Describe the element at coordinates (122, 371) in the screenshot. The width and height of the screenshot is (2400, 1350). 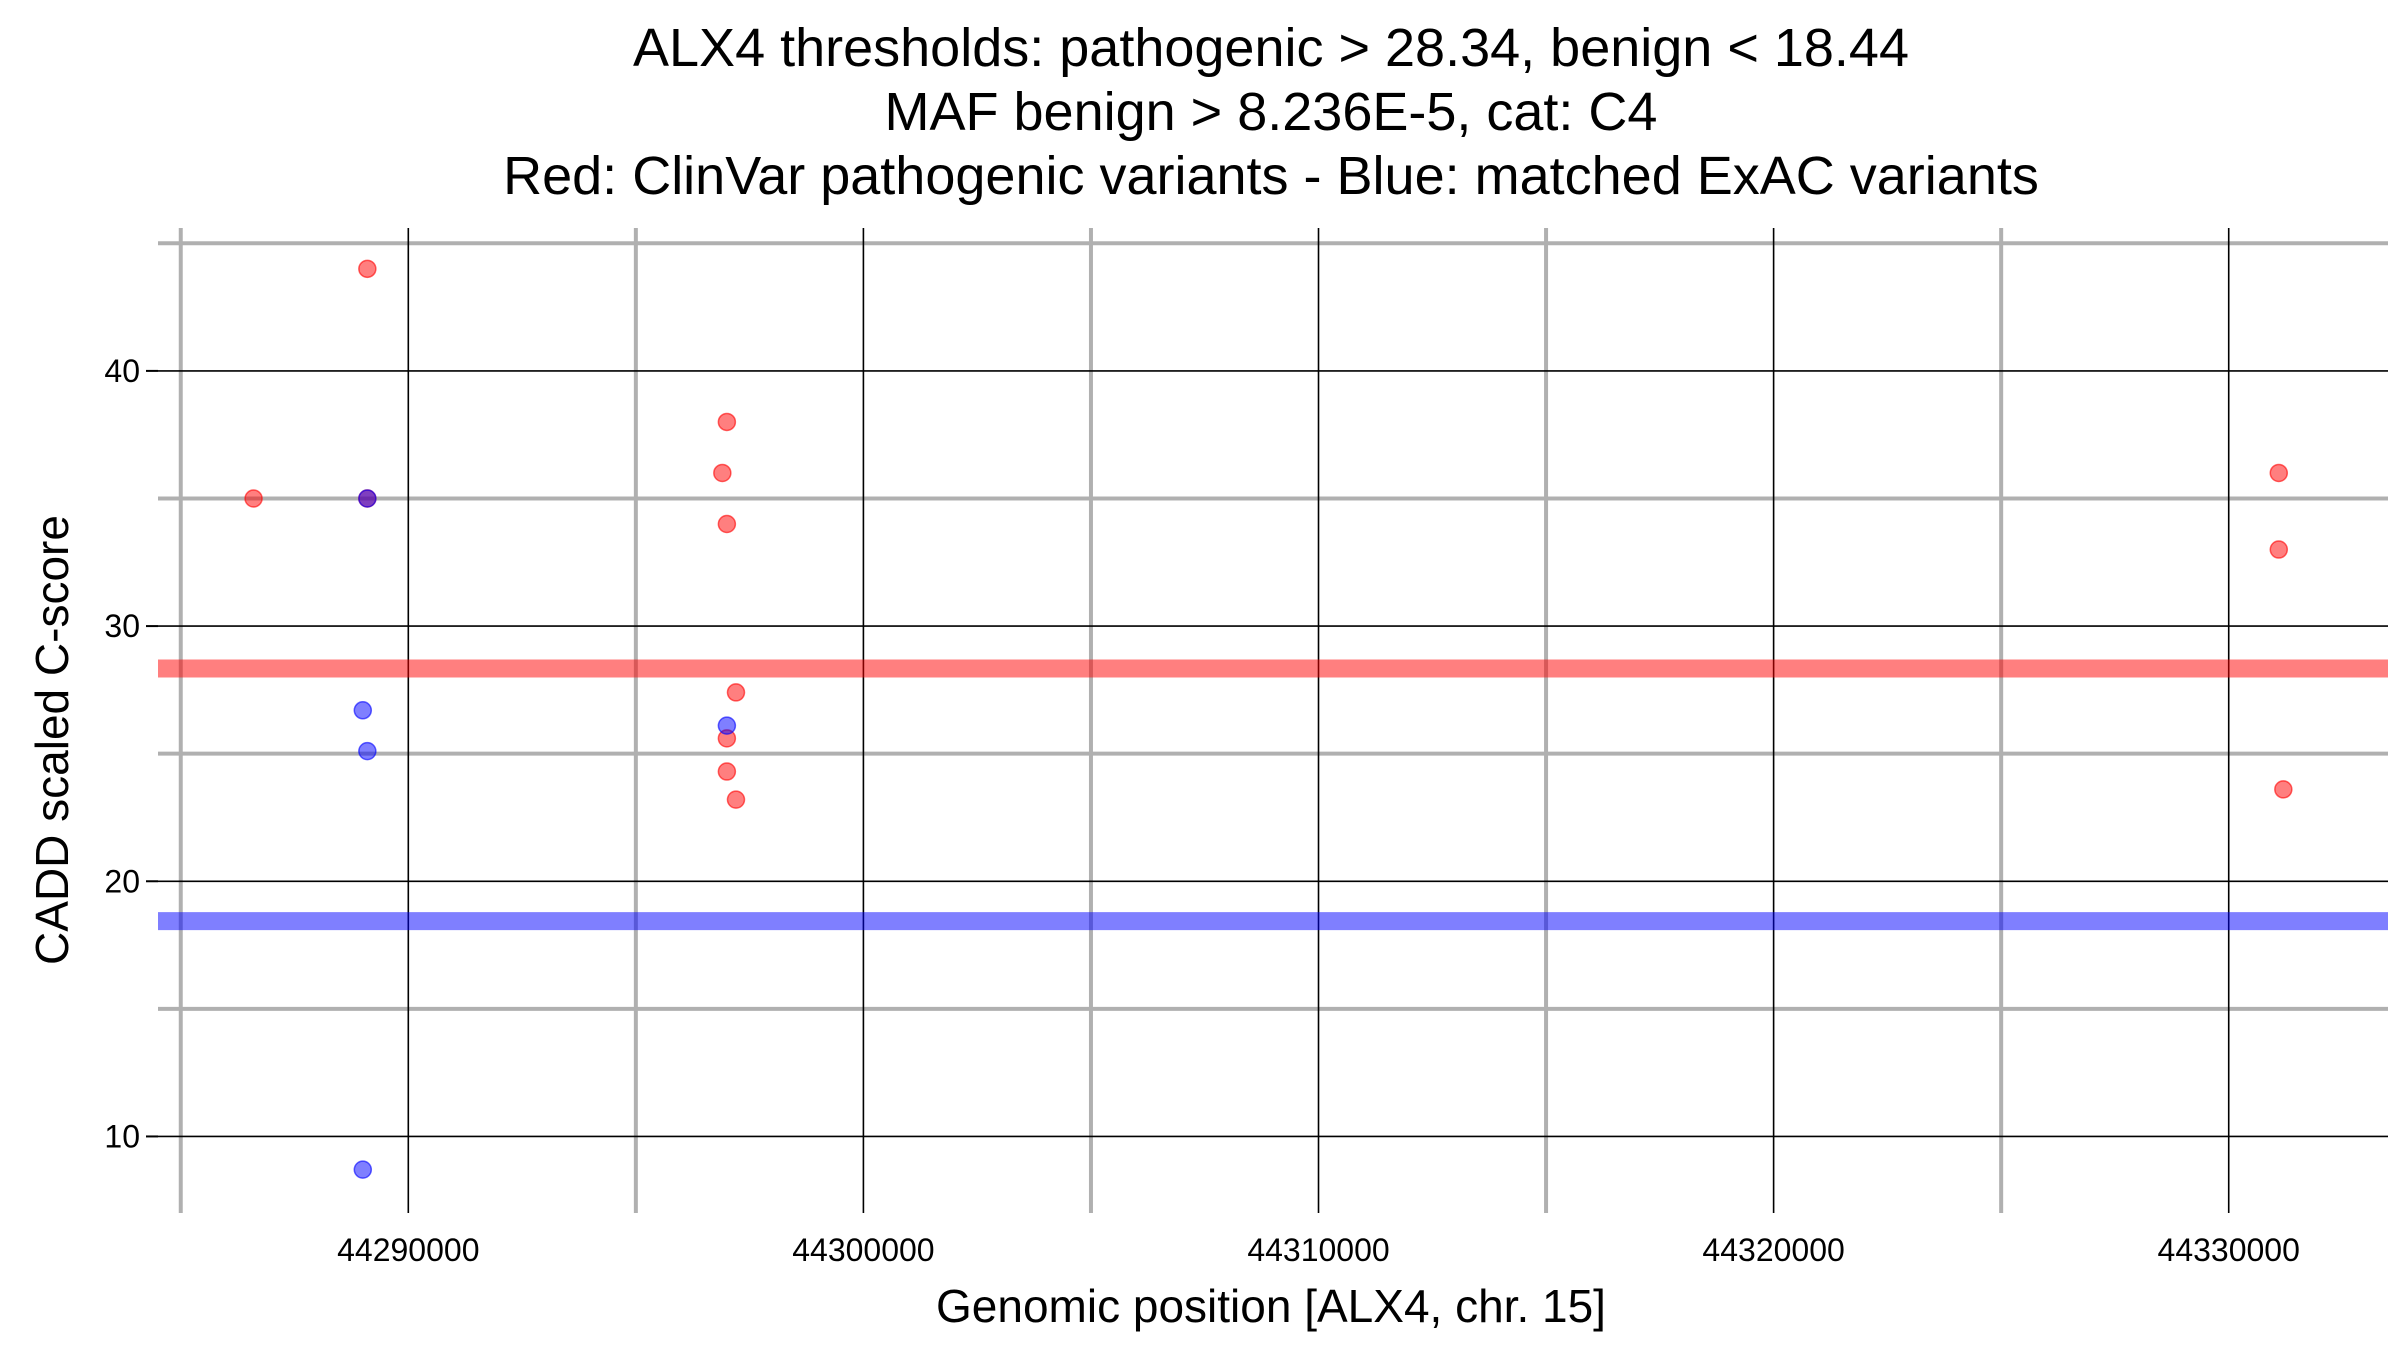
I see `y-tick-label-3: 40` at that location.